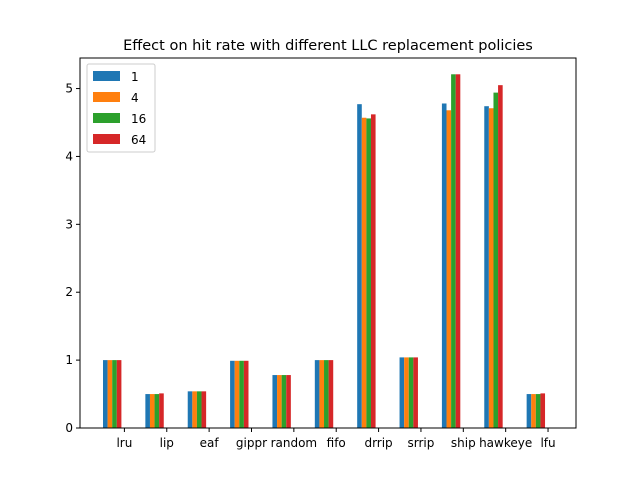 This screenshot has width=640, height=480. Describe the element at coordinates (167, 443) in the screenshot. I see `x-tick-label-lip: lip` at that location.